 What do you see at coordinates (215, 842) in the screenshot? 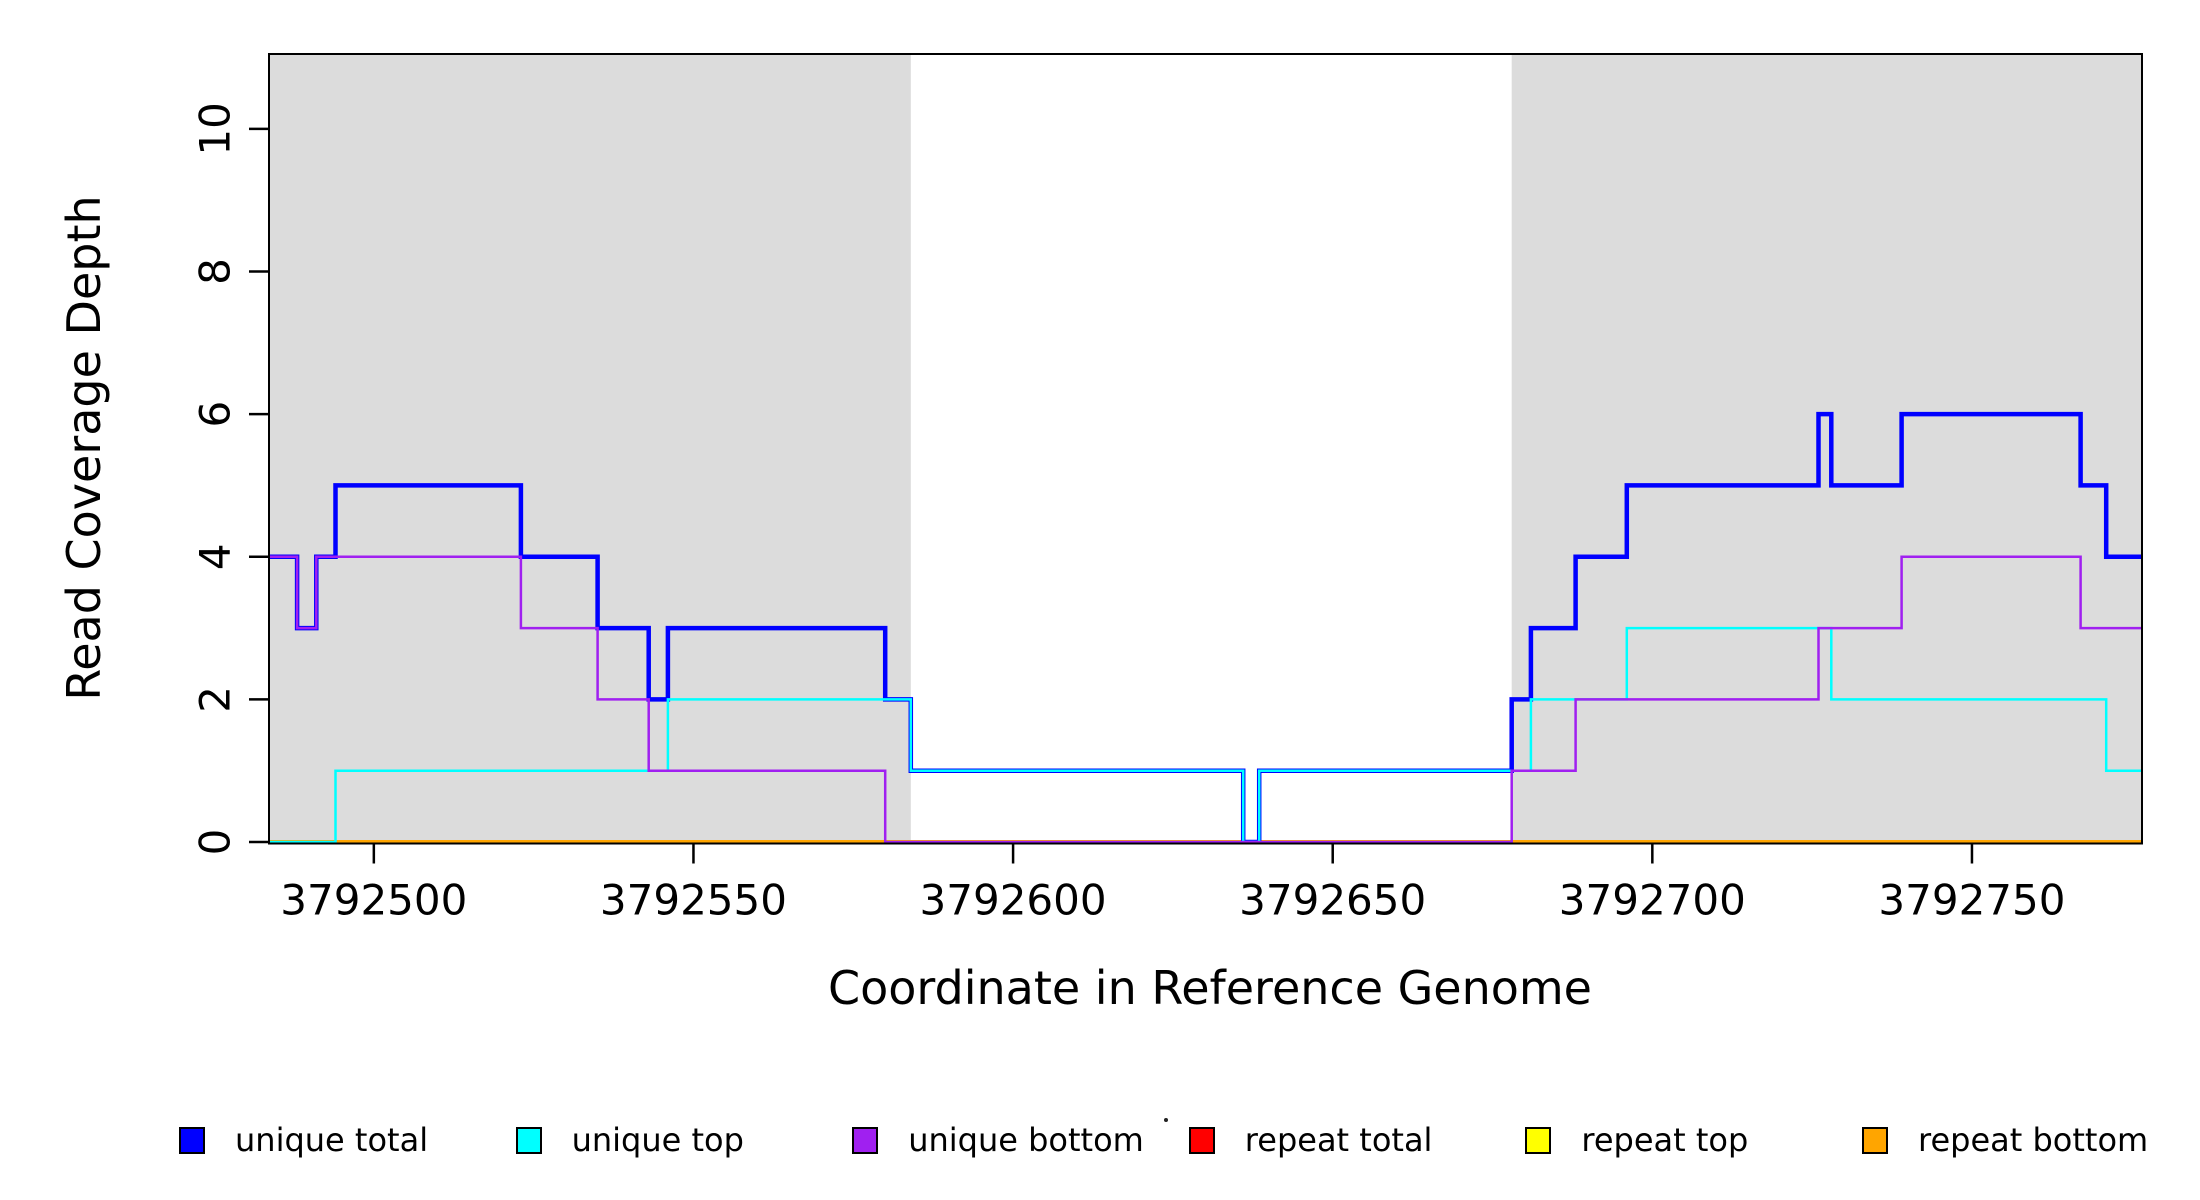
I see `y-tick-label: 0` at bounding box center [215, 842].